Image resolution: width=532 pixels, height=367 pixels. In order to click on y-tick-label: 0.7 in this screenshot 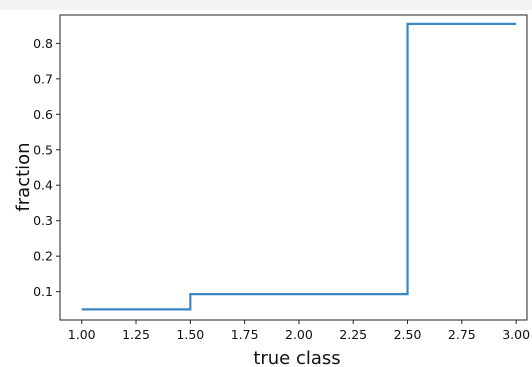, I will do `click(43, 78)`.